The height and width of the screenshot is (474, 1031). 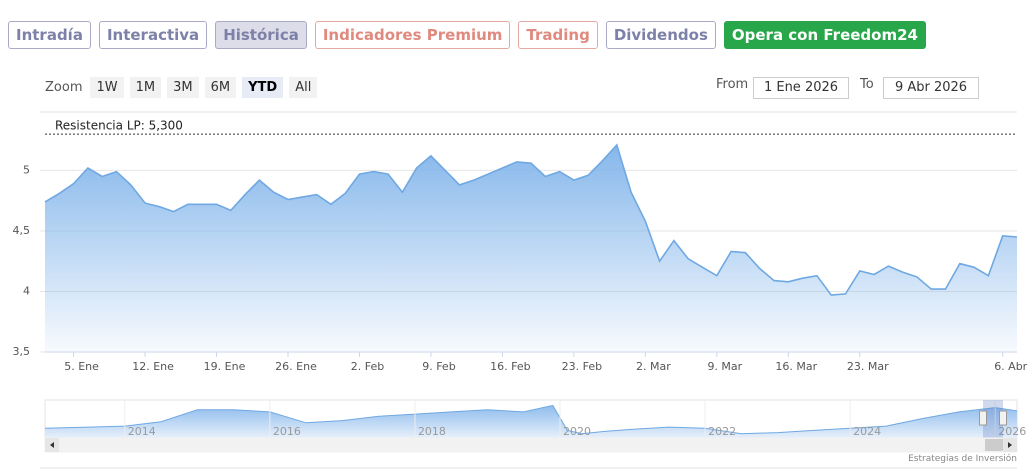 I want to click on navigator-tick-label: 2026, so click(x=1012, y=431).